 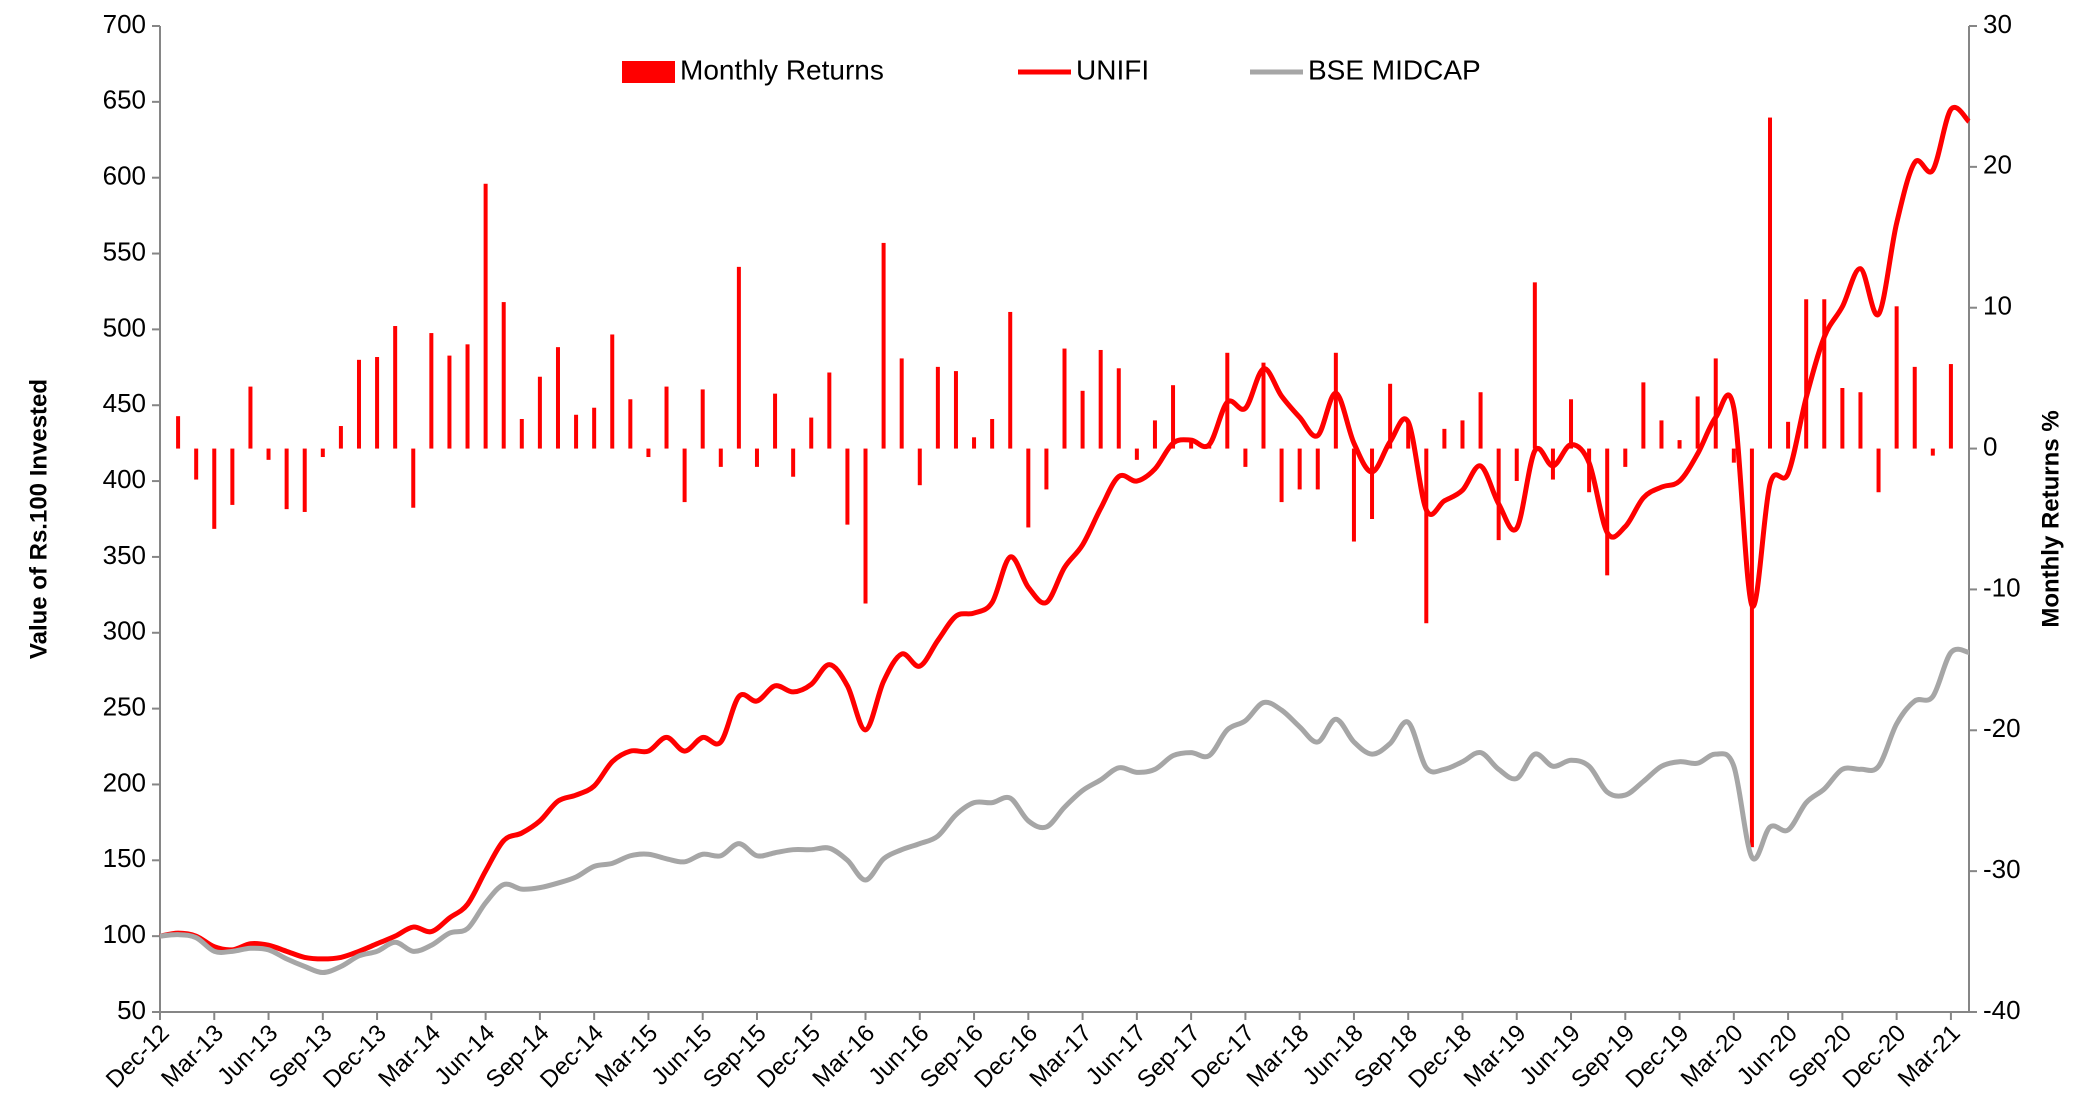 What do you see at coordinates (124, 858) in the screenshot?
I see `y-tick-label: 150` at bounding box center [124, 858].